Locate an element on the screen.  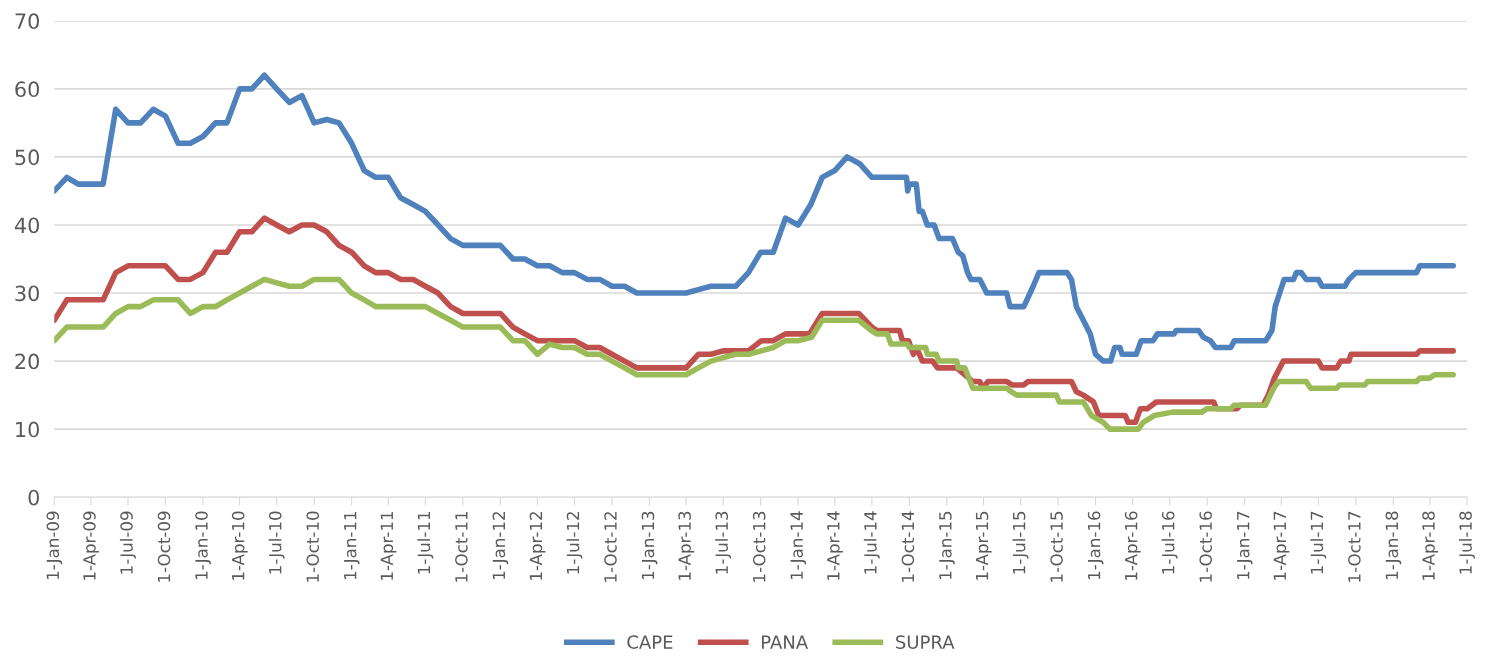
x-tick-label: 1-Apr-17 is located at coordinates (1281, 545).